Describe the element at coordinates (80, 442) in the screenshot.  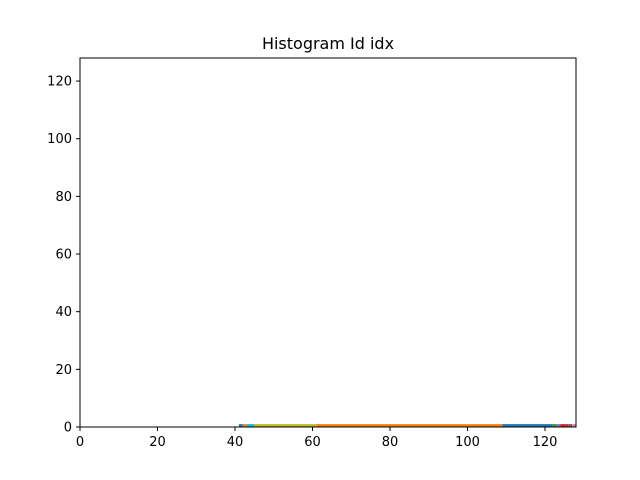
I see `x-tick-label: 0` at that location.